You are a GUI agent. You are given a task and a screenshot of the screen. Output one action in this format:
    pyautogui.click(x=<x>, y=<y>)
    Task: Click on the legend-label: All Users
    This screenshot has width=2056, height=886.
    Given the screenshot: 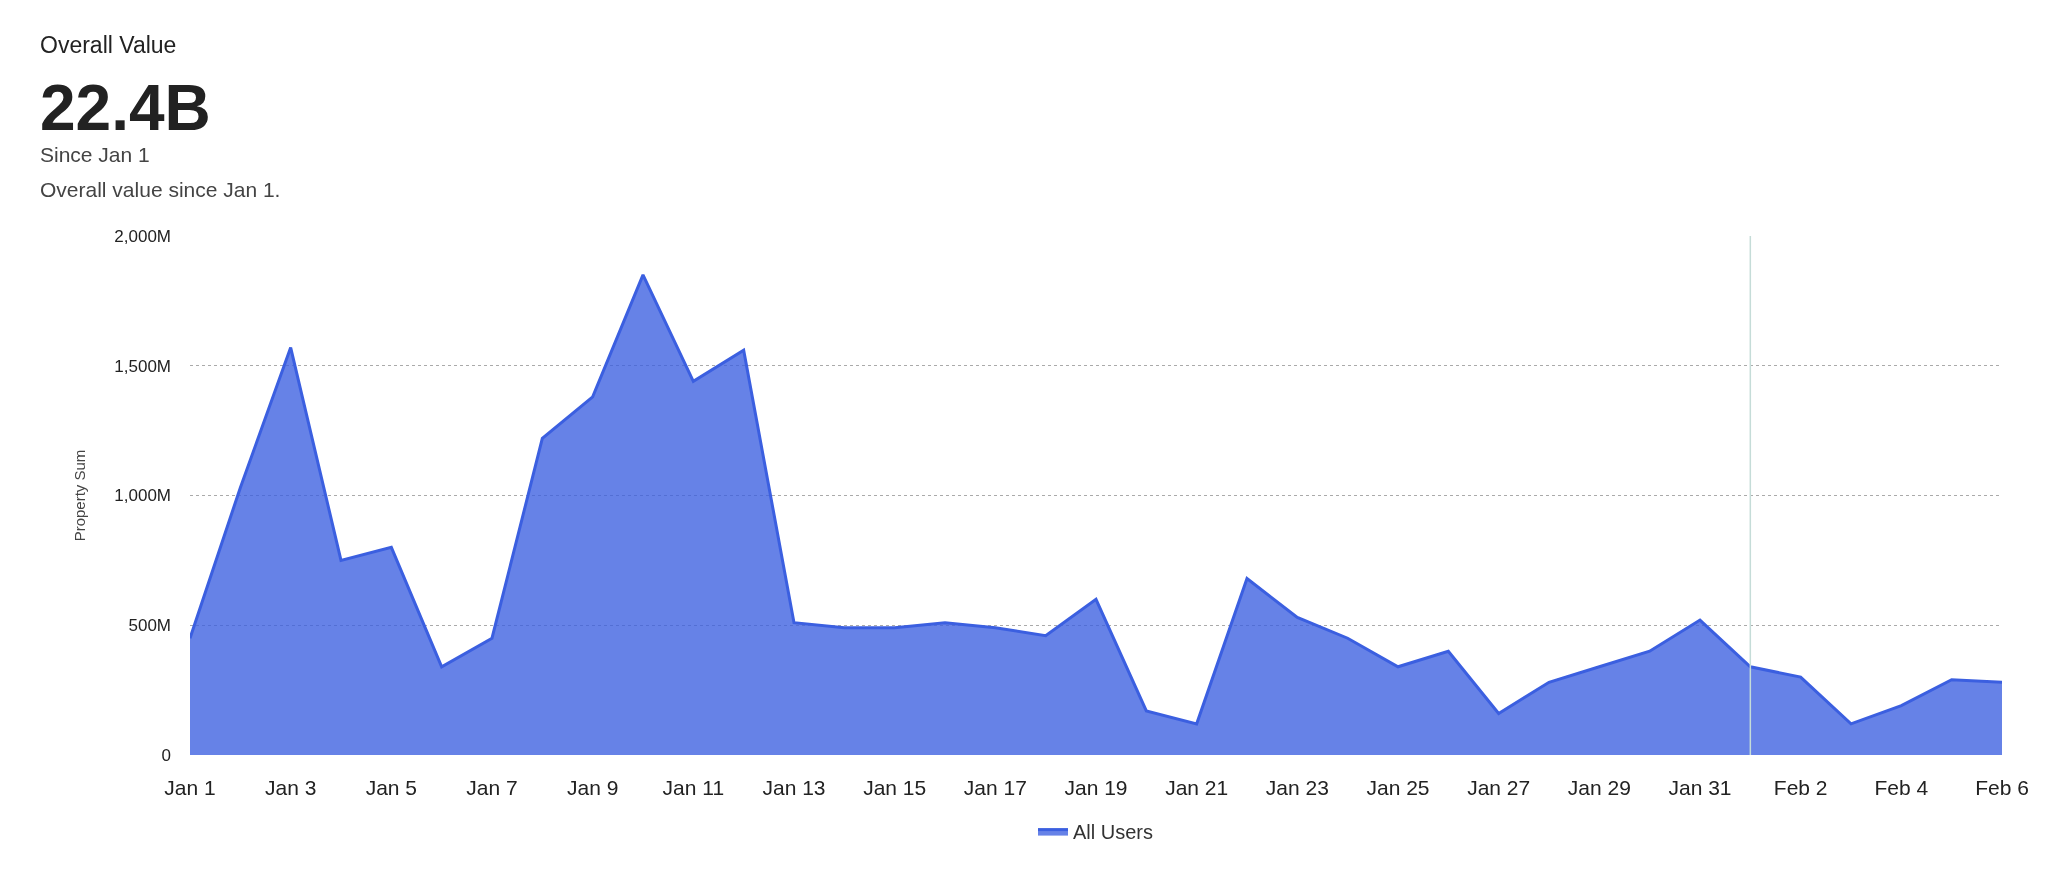 What is the action you would take?
    pyautogui.click(x=1113, y=832)
    